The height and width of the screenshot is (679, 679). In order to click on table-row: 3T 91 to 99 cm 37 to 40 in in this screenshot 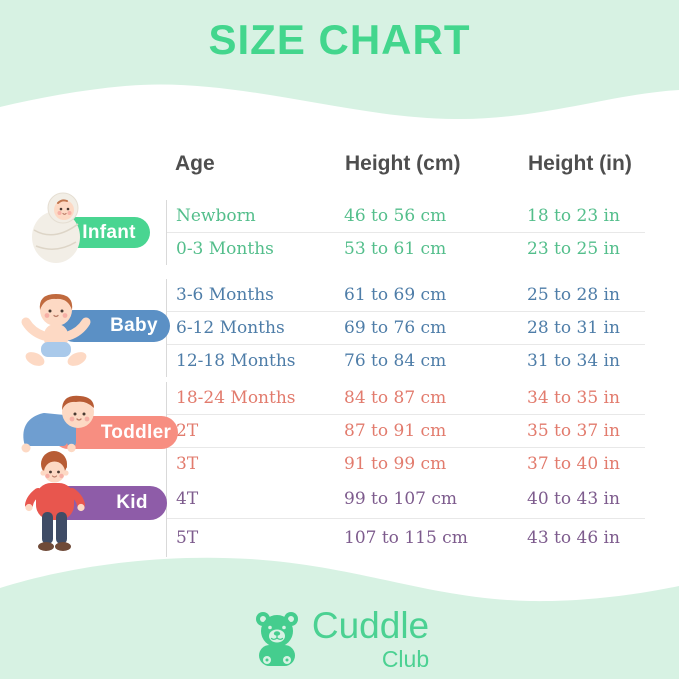, I will do `click(406, 463)`.